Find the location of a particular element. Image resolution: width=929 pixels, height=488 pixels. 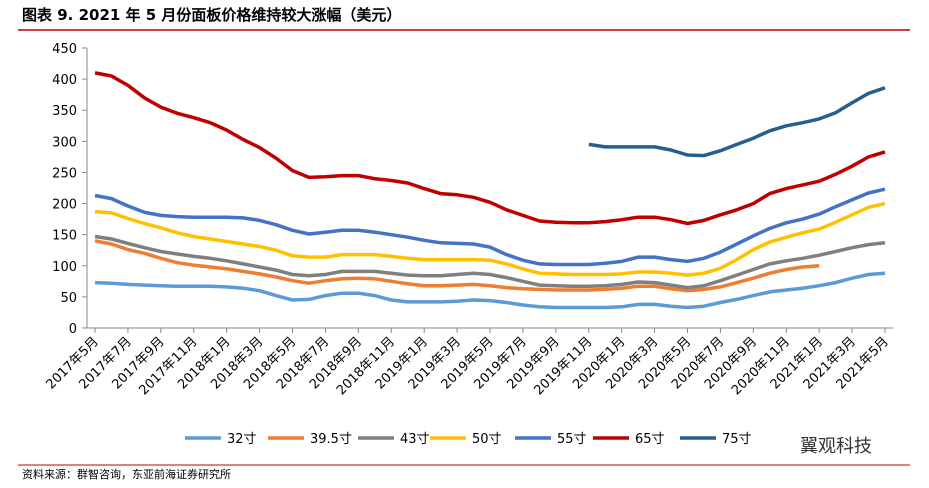

watermark: 翼观科技 is located at coordinates (836, 446).